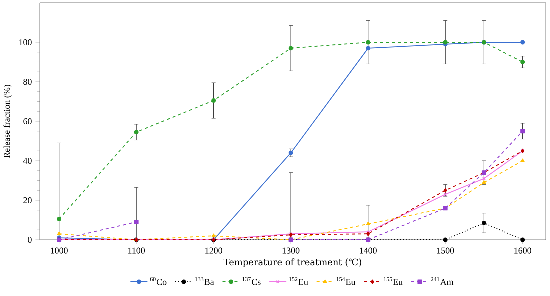 The height and width of the screenshot is (296, 550). What do you see at coordinates (293, 263) in the screenshot?
I see `x-axis-title: Temperature of treatment (℃)` at bounding box center [293, 263].